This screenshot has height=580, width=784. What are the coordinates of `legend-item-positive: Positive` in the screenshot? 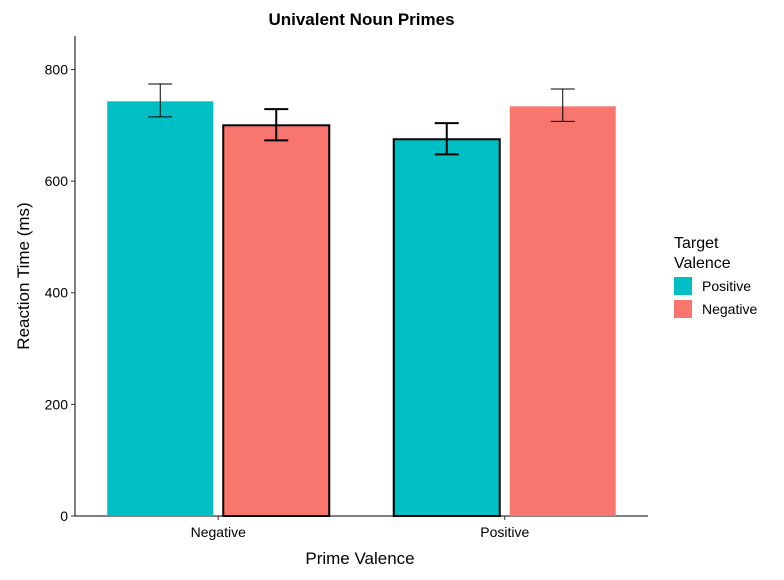 It's located at (719, 285).